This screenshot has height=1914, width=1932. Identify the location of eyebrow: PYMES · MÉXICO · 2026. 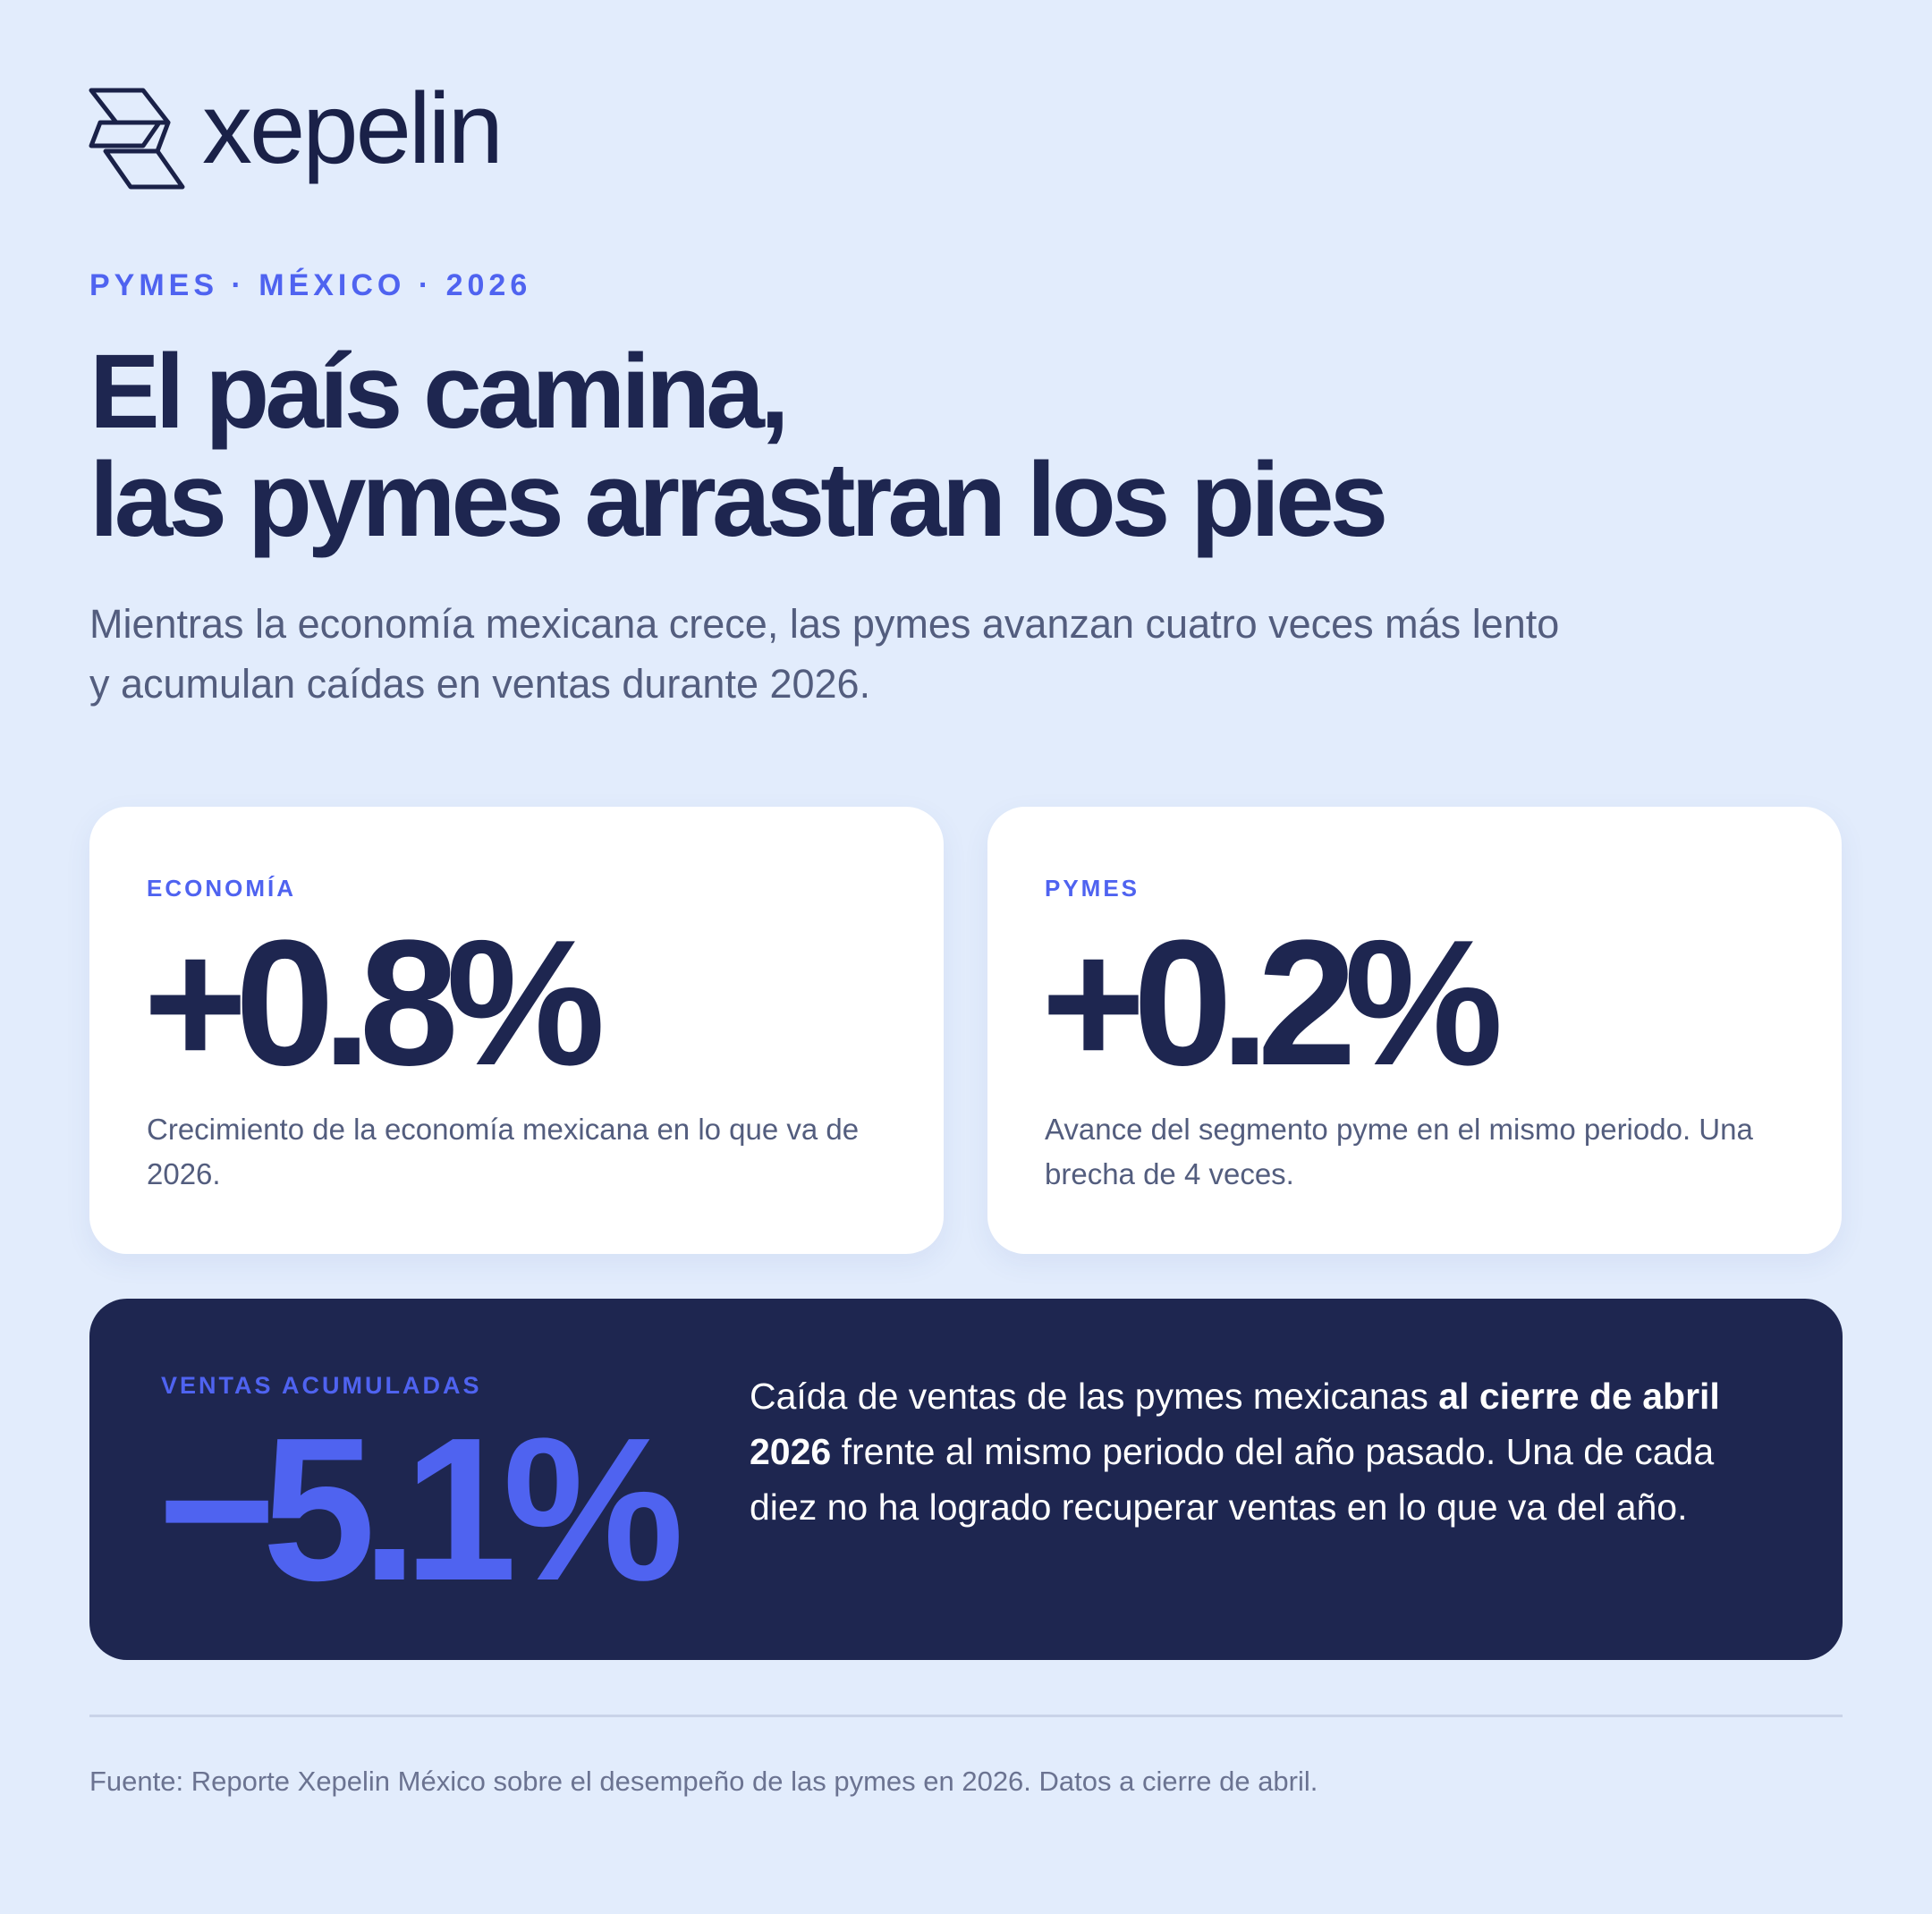
(310, 285).